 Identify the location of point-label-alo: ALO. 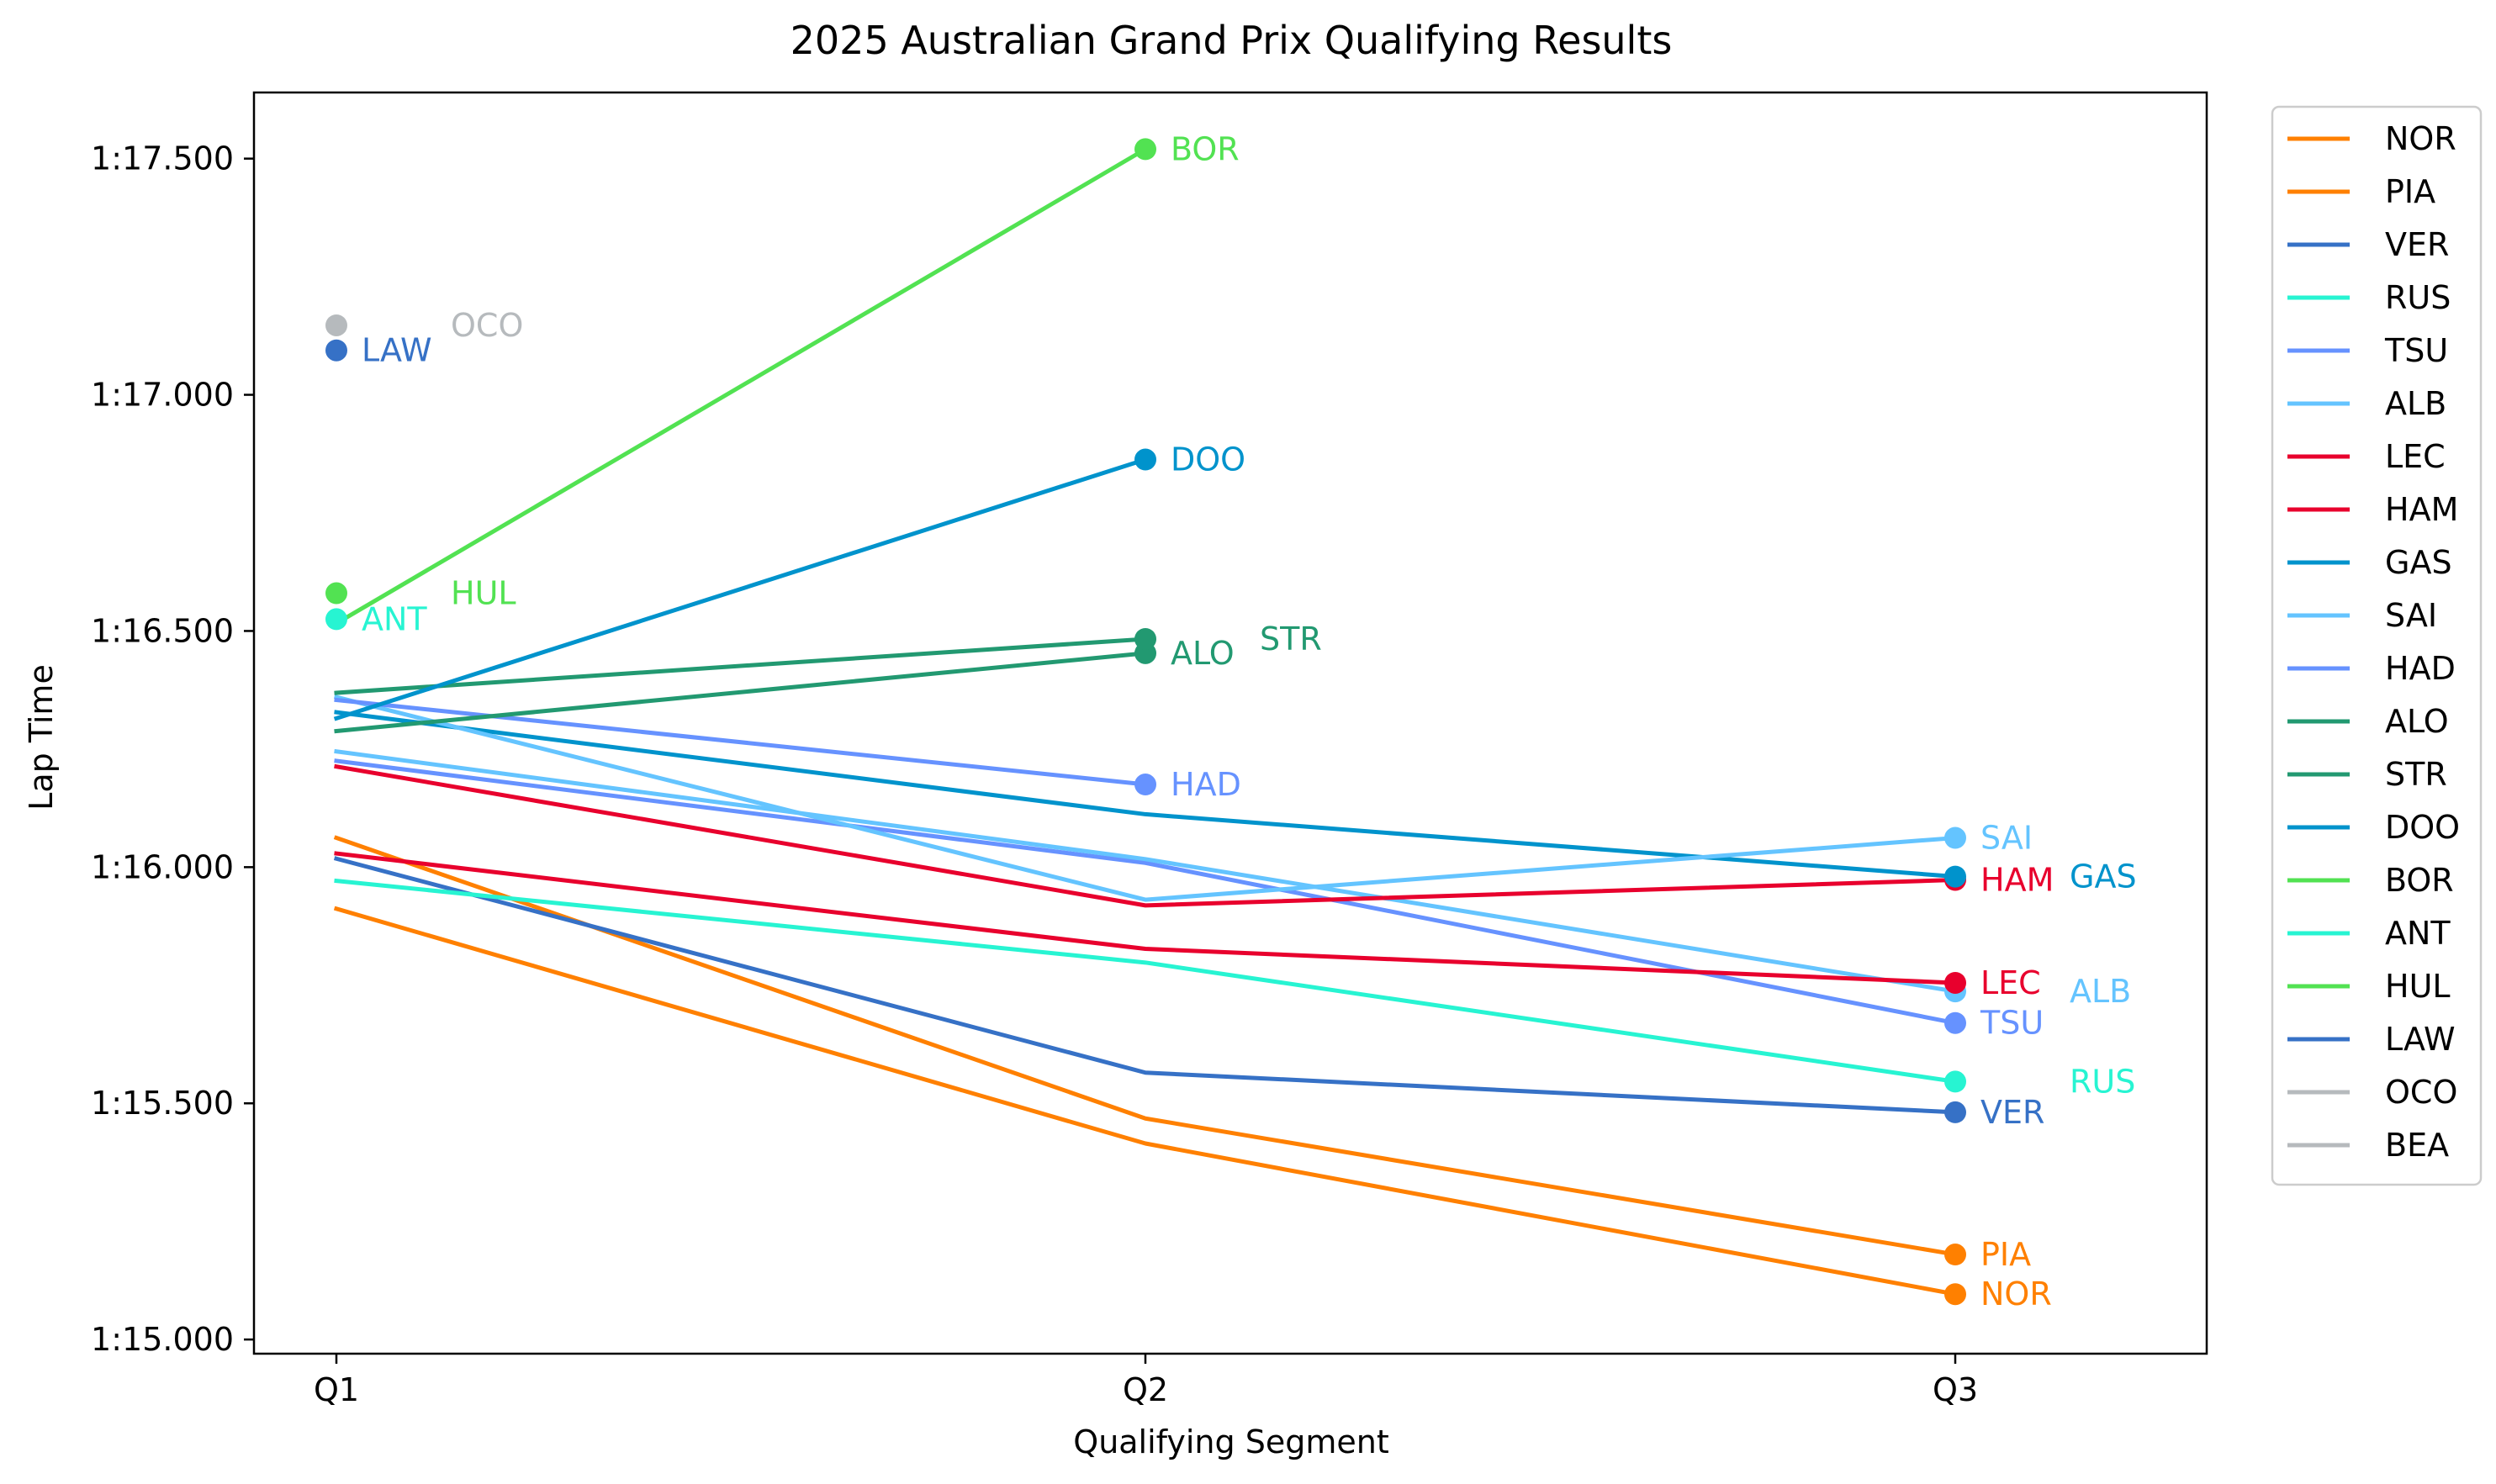
(1203, 653).